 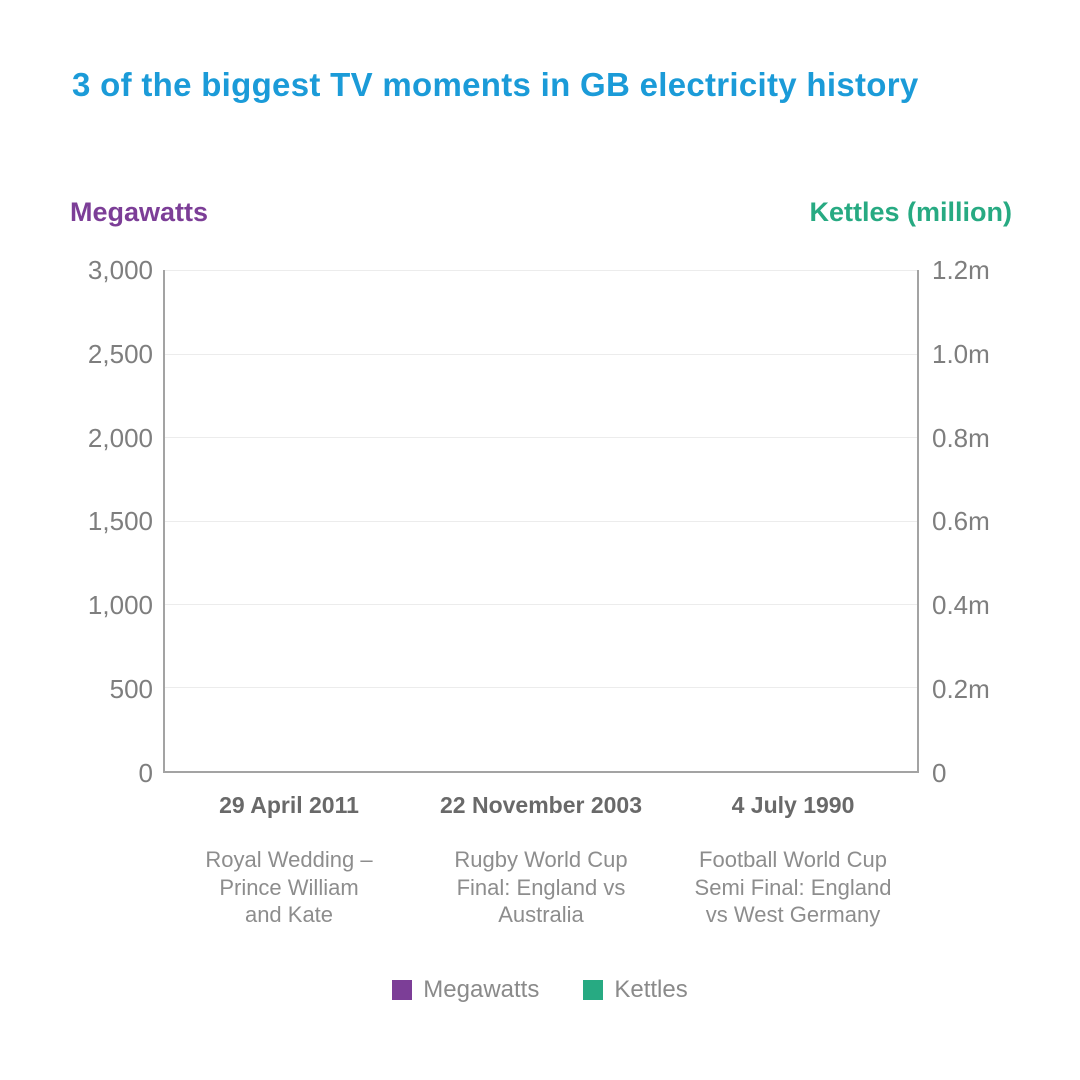 What do you see at coordinates (402, 990) in the screenshot?
I see `megawatts-swatch-icon` at bounding box center [402, 990].